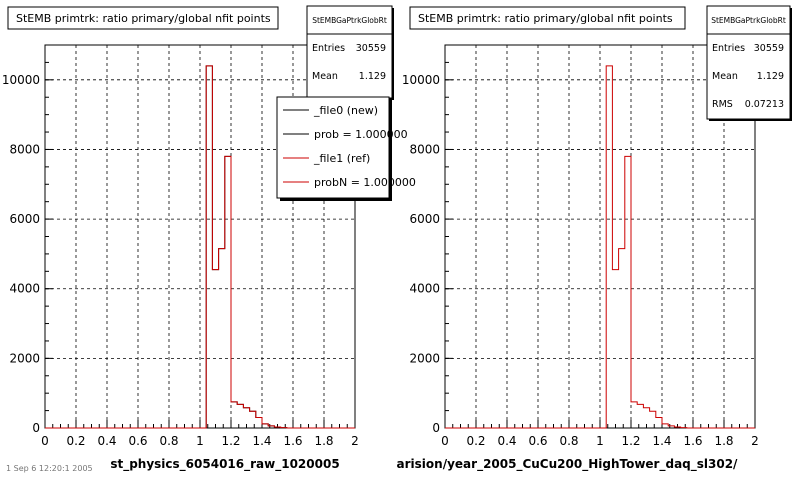 This screenshot has width=800, height=480. Describe the element at coordinates (341, 158) in the screenshot. I see `legend-label: _file1 (ref)` at that location.